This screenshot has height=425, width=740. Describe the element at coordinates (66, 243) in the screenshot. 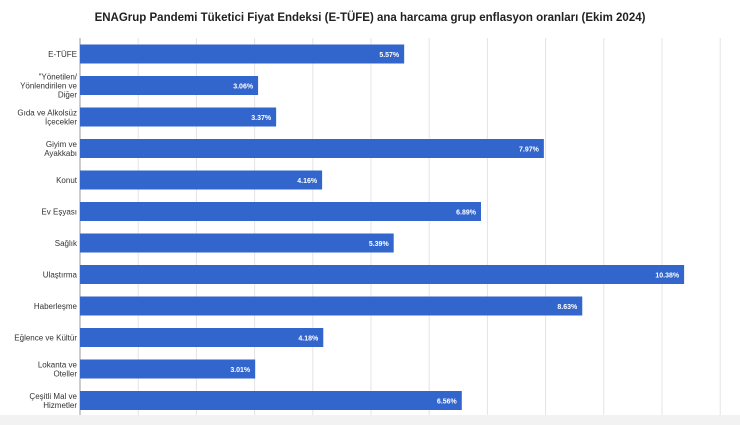

I see `category-label: Sağlık` at that location.